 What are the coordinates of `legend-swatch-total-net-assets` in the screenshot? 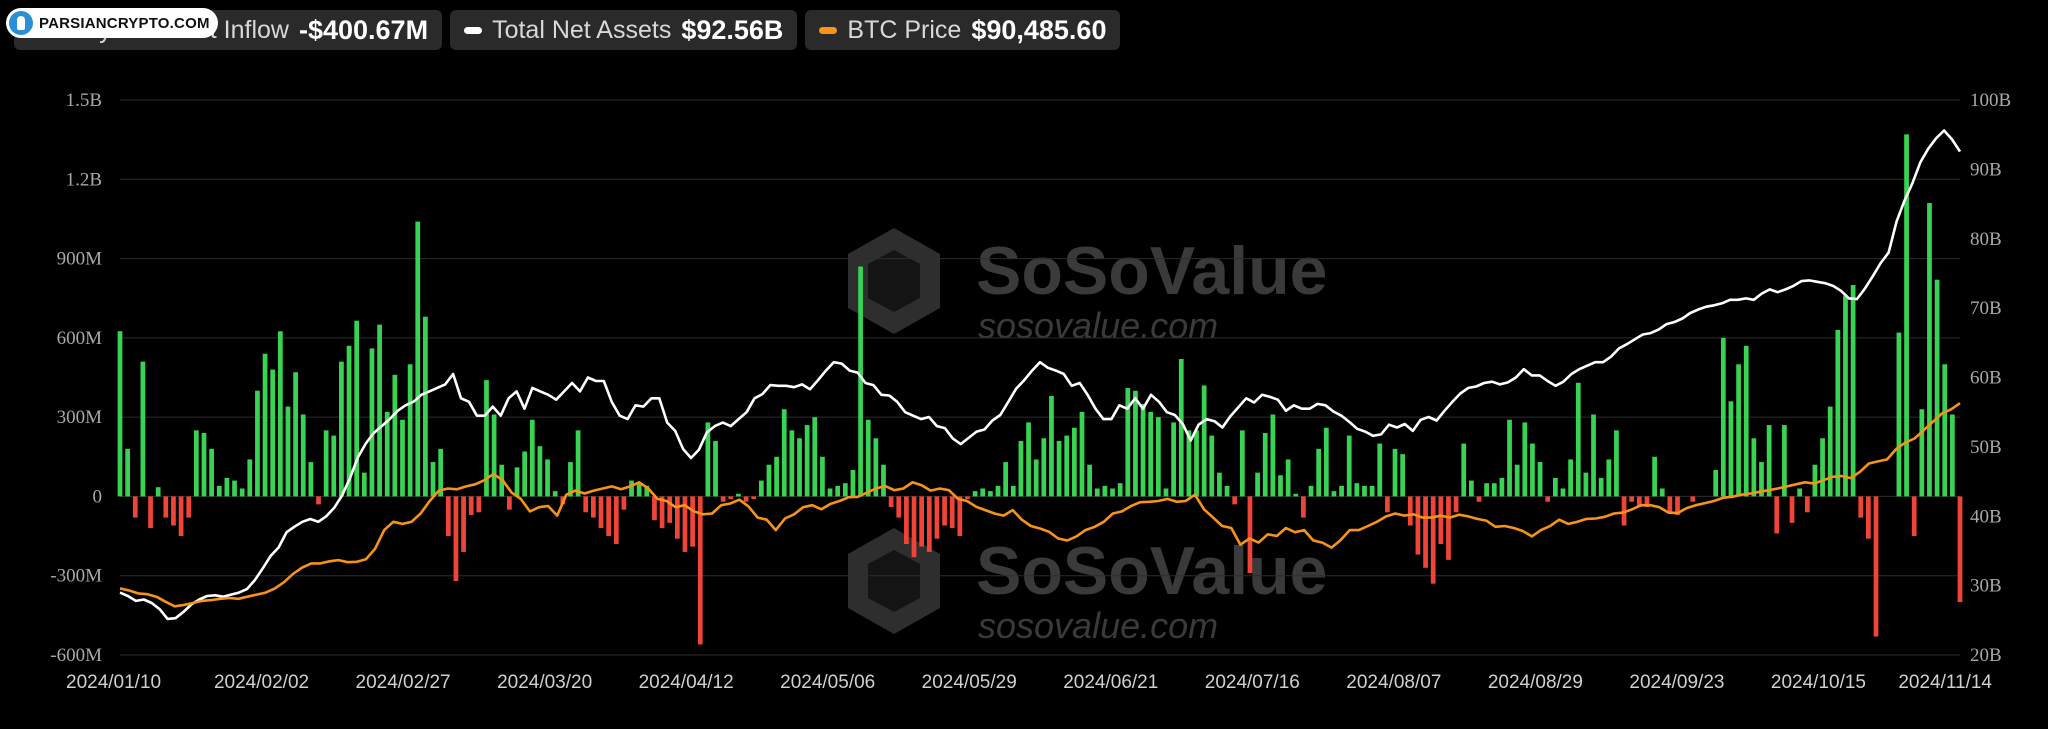 It's located at (473, 30).